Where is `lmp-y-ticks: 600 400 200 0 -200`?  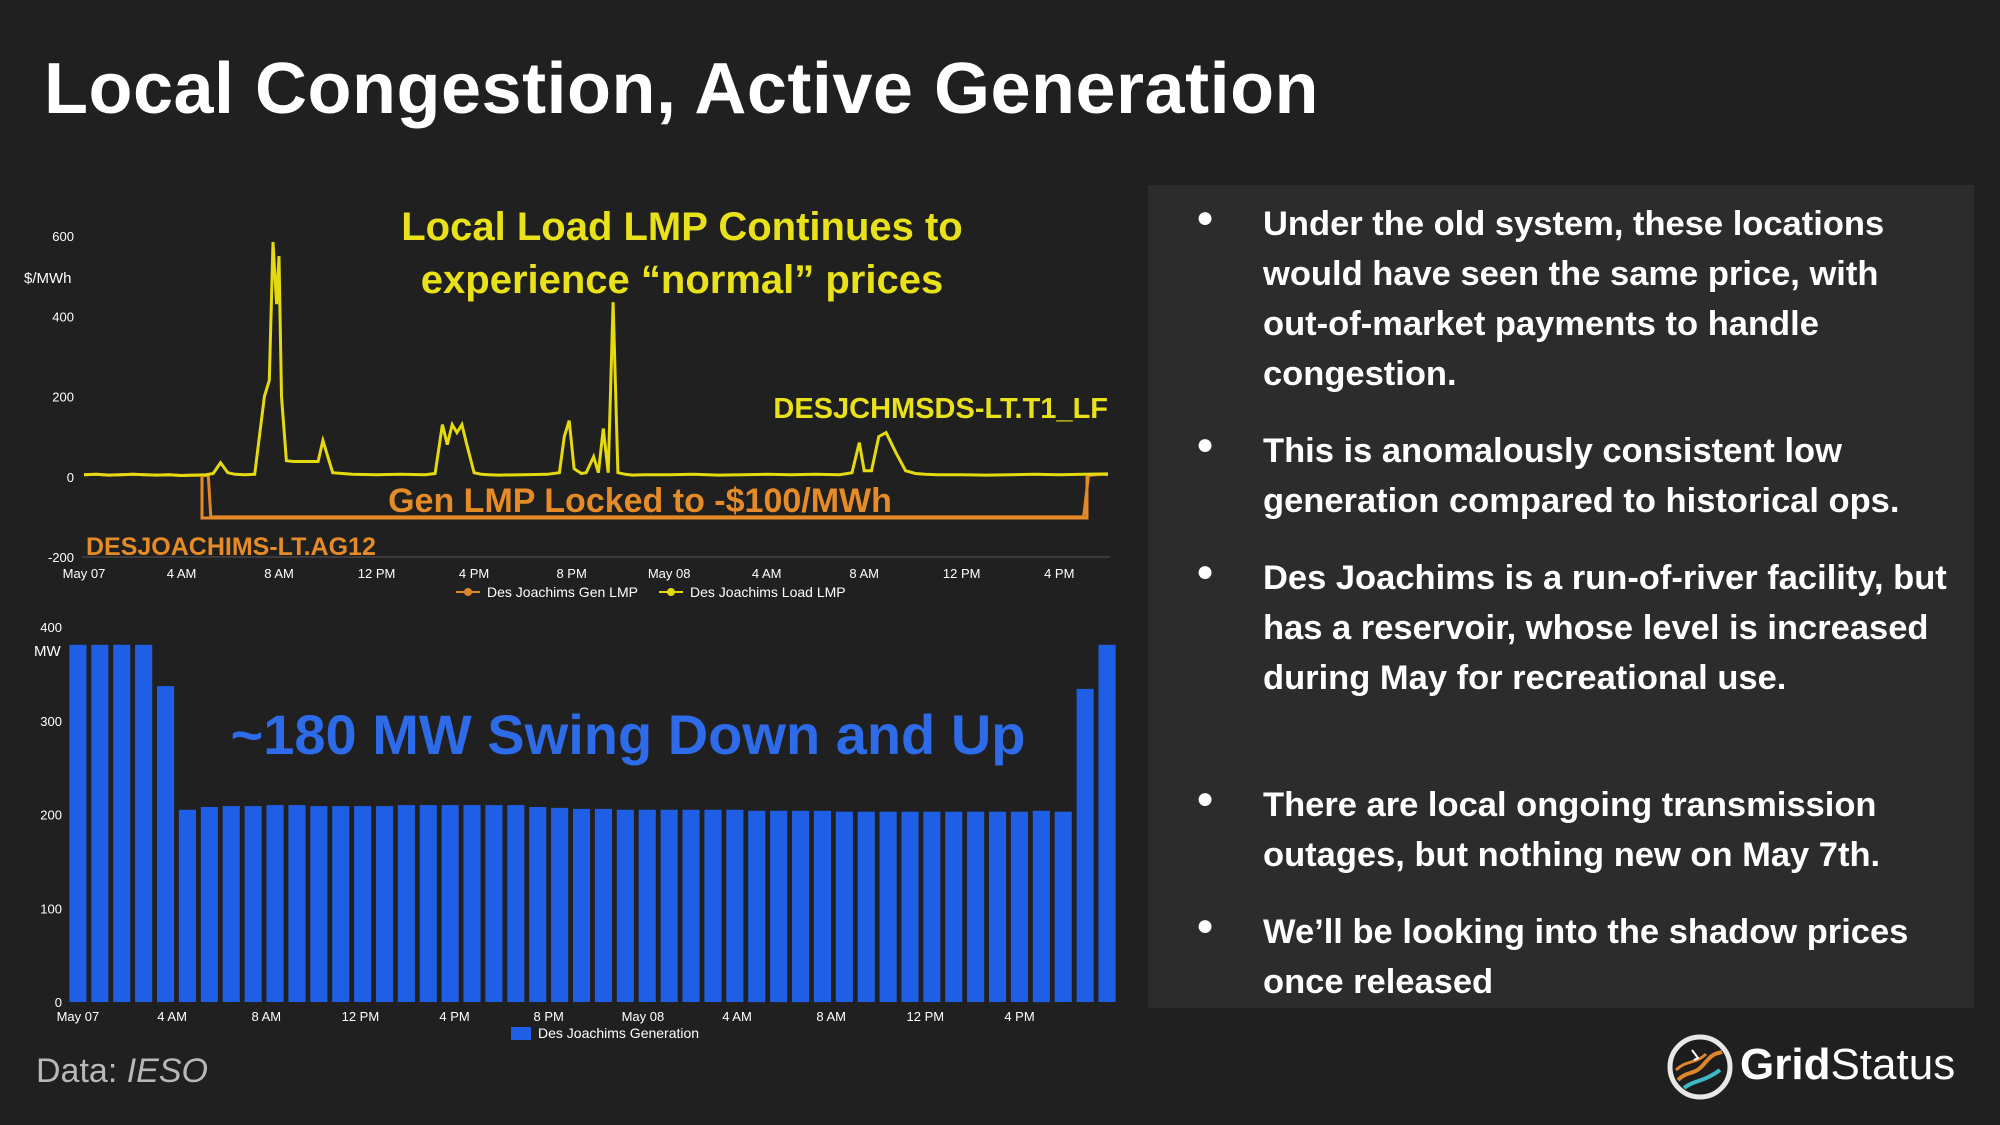
lmp-y-ticks: 600 400 200 0 -200 is located at coordinates (61, 397).